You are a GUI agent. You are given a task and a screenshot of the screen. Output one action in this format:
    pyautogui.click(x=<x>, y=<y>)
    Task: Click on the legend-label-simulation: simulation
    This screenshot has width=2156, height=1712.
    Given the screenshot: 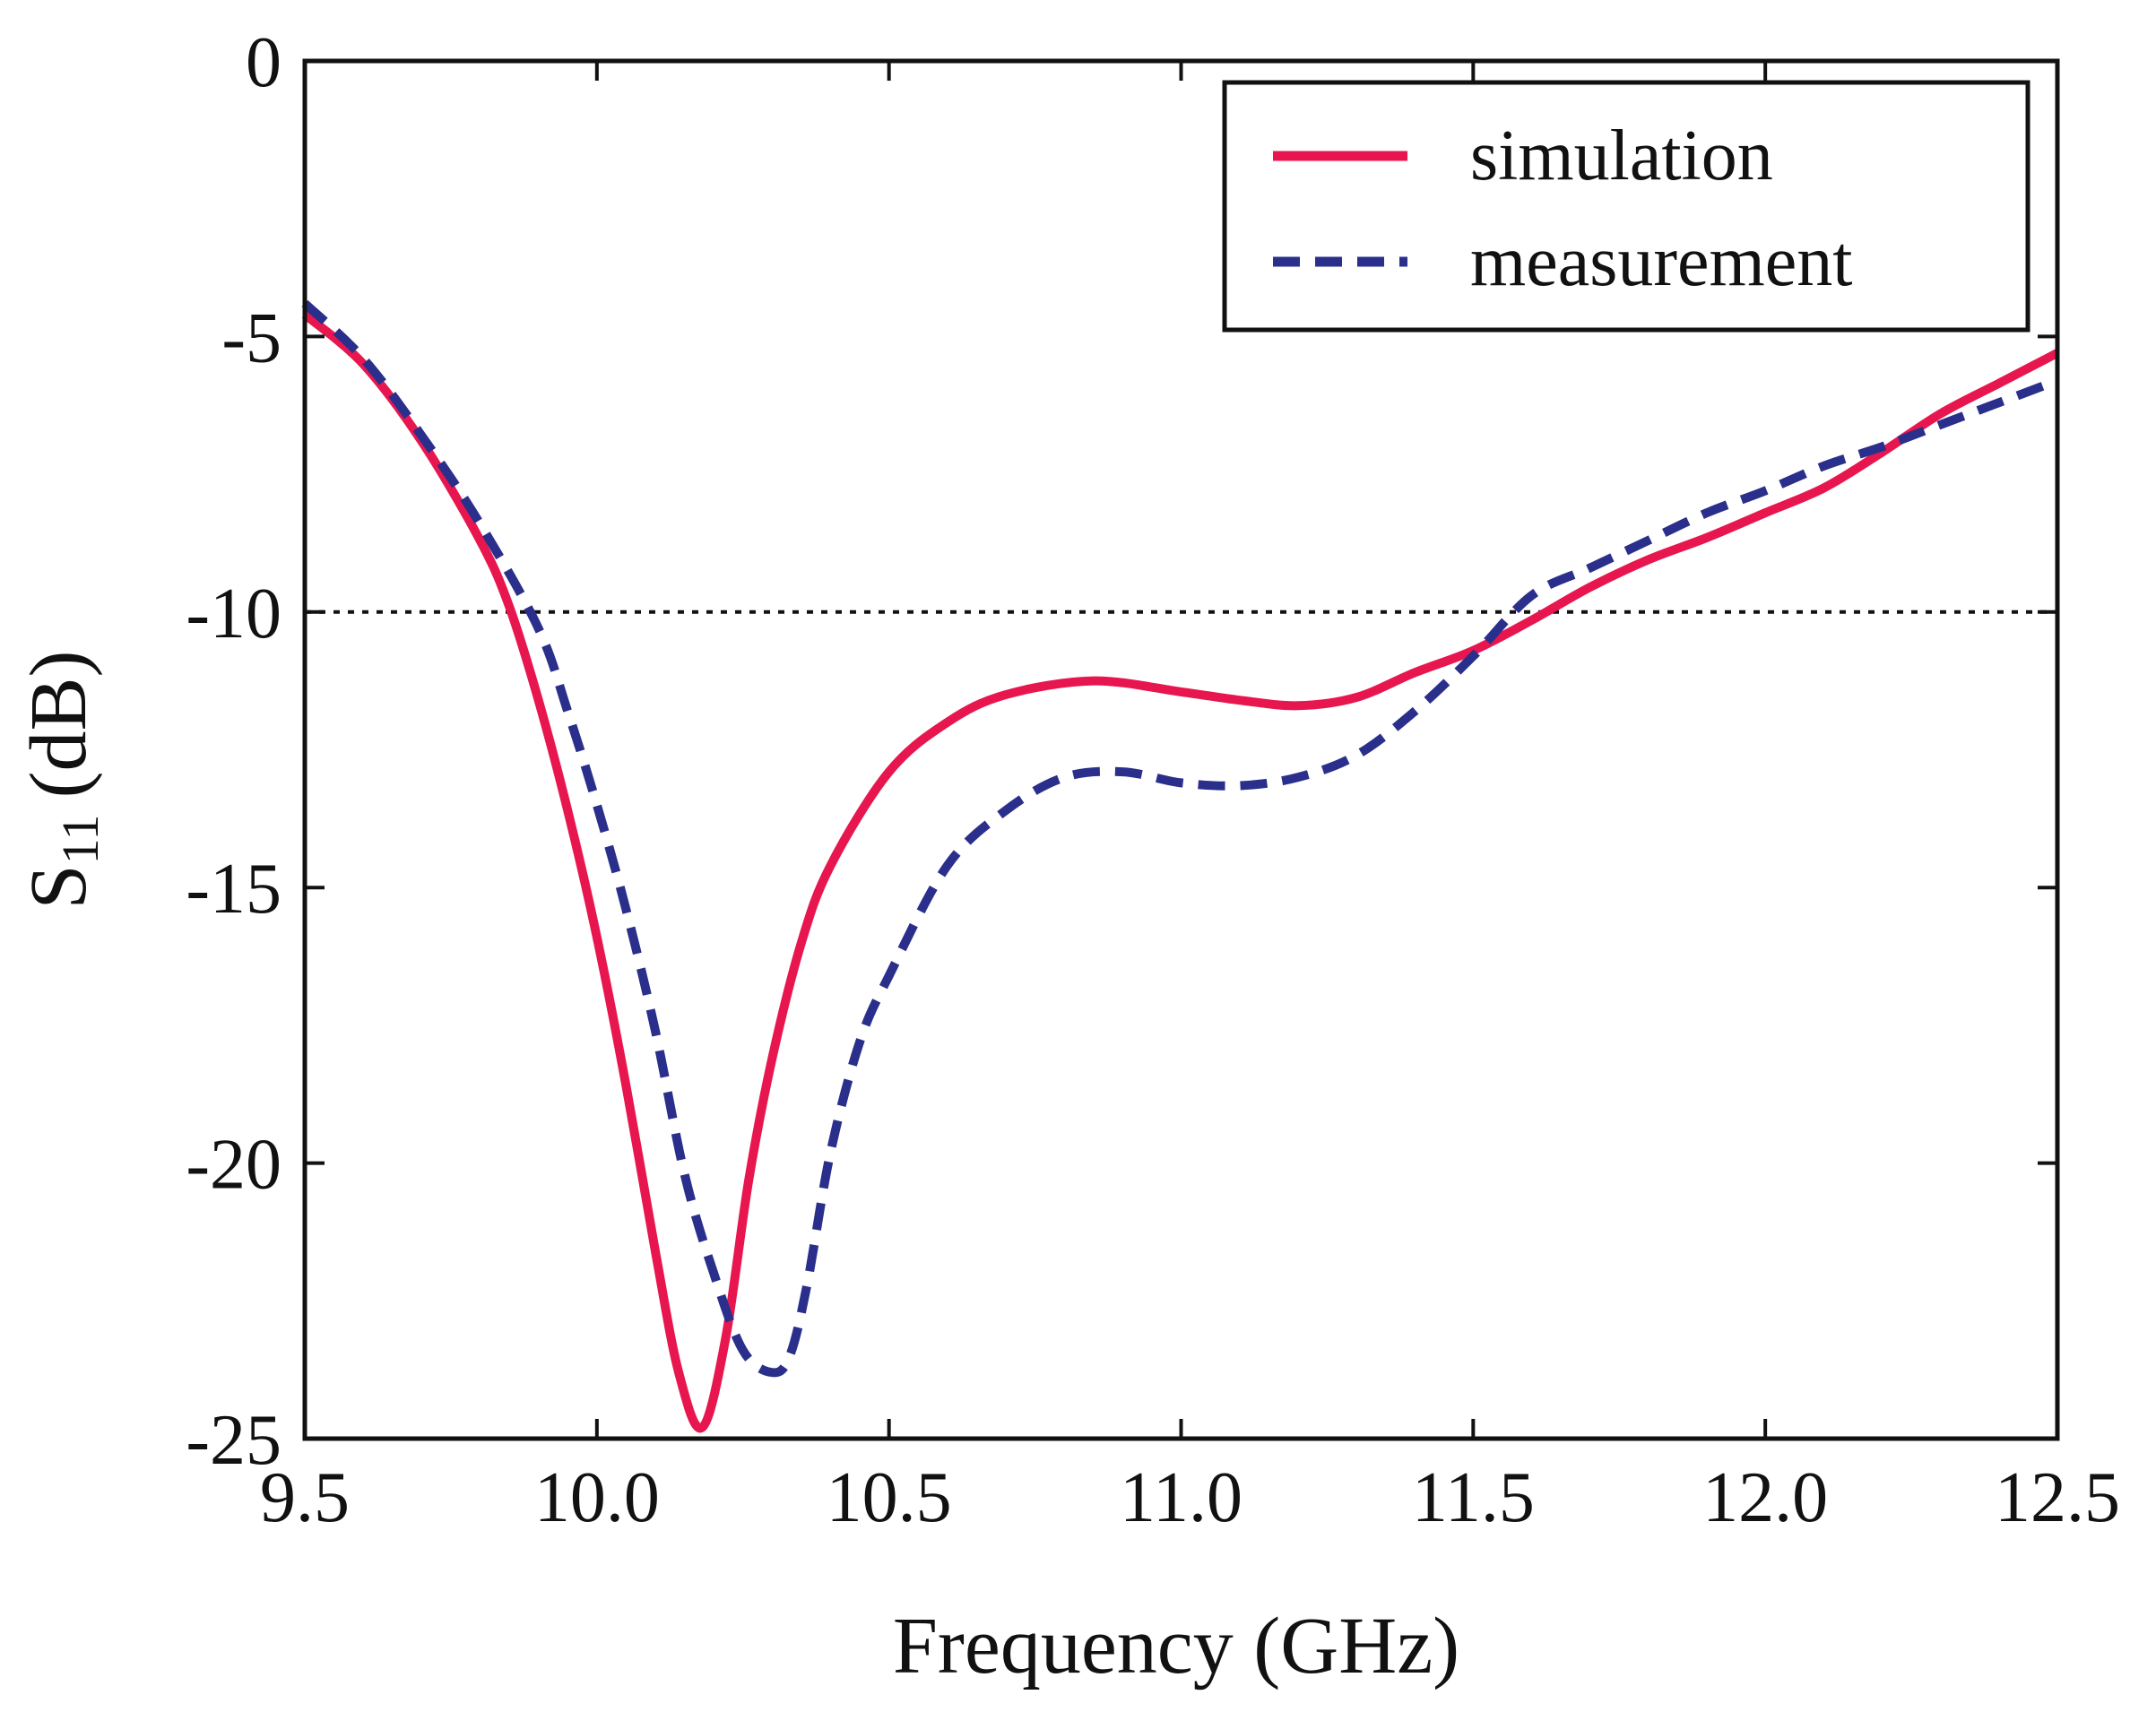 What is the action you would take?
    pyautogui.click(x=1622, y=156)
    